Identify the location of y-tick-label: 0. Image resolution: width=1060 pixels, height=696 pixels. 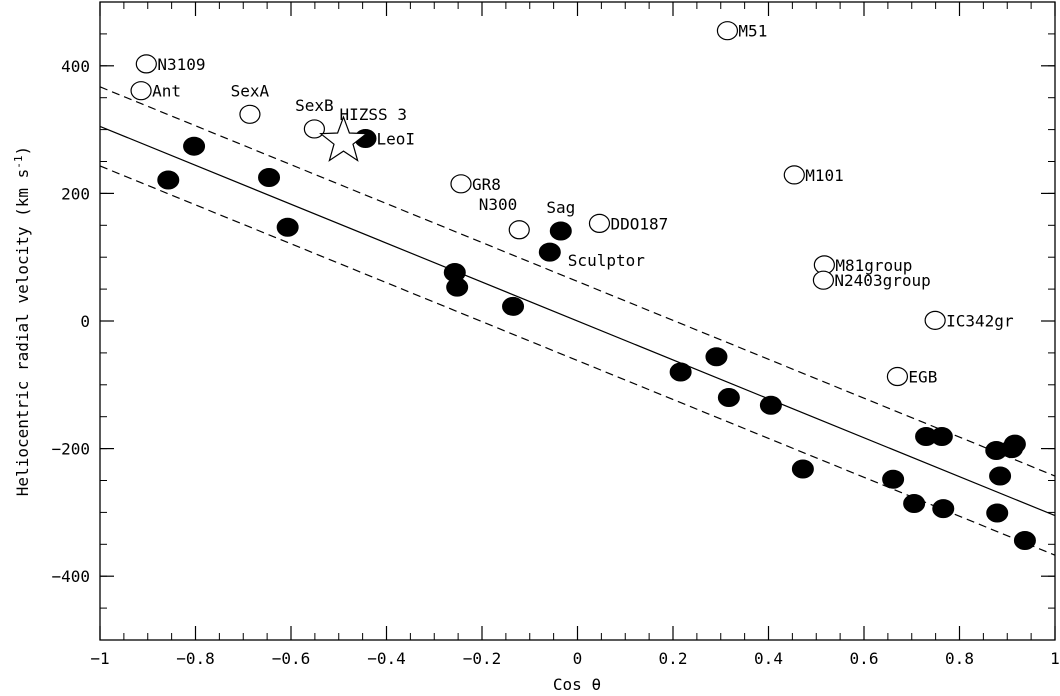
(85, 321).